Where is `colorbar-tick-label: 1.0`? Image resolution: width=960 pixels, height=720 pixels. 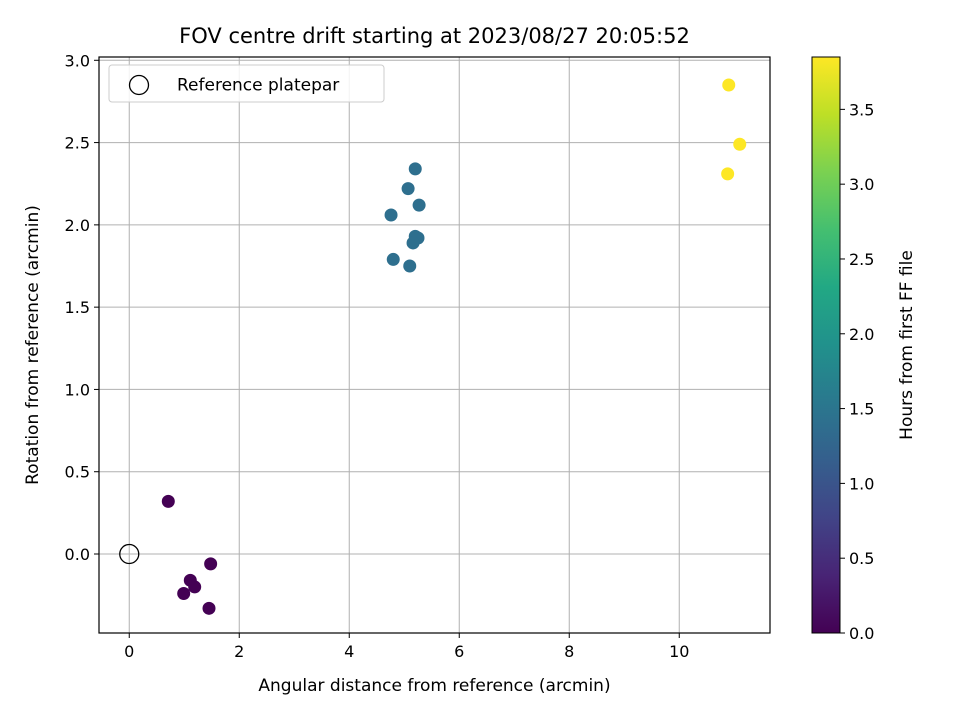
colorbar-tick-label: 1.0 is located at coordinates (861, 483).